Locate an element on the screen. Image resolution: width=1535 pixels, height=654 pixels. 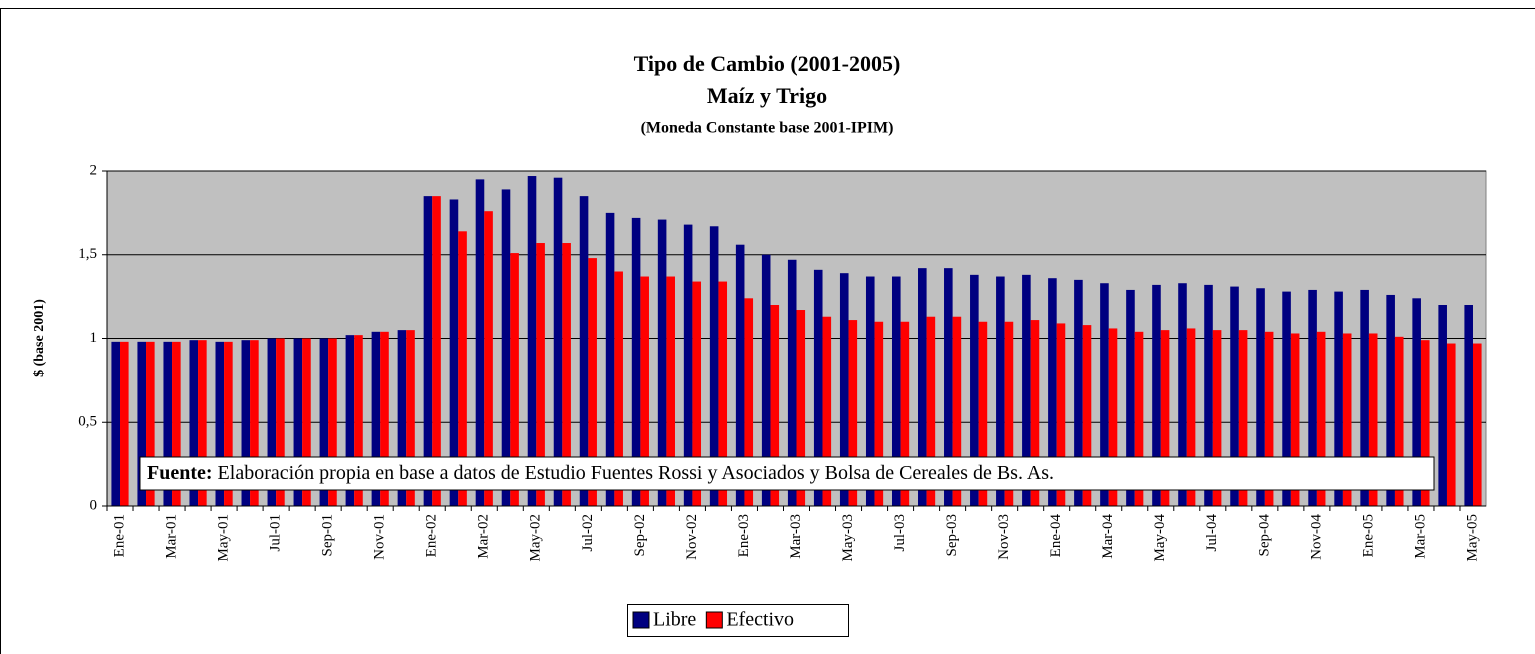
y-tick-label: 0,5 is located at coordinates (87, 422).